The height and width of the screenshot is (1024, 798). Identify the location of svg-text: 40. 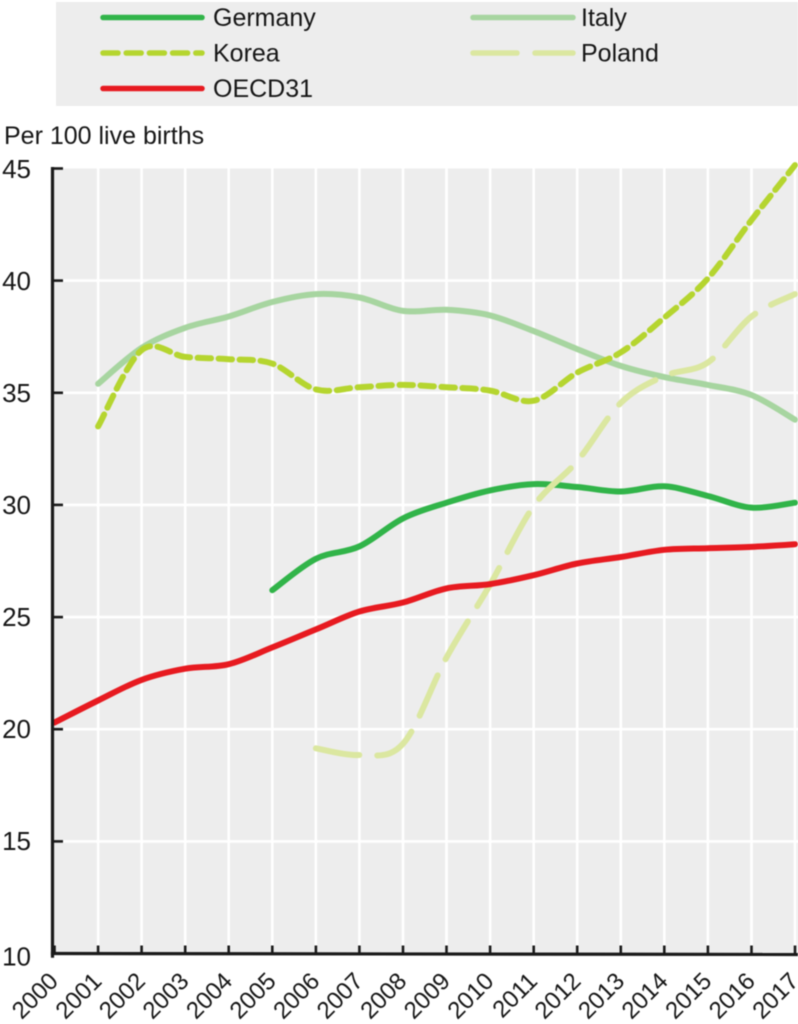
(16, 281).